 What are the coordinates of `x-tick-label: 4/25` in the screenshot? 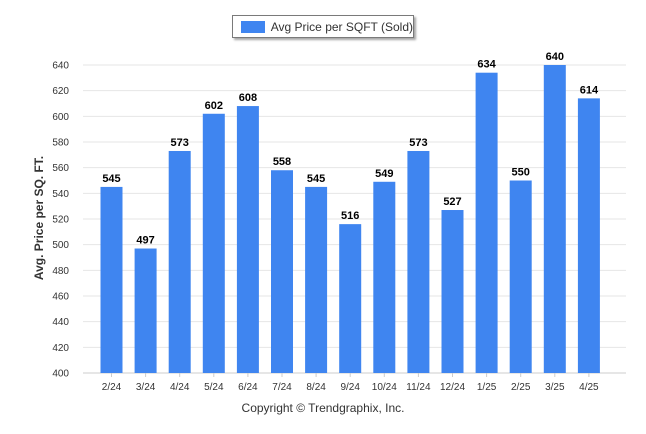 It's located at (589, 387).